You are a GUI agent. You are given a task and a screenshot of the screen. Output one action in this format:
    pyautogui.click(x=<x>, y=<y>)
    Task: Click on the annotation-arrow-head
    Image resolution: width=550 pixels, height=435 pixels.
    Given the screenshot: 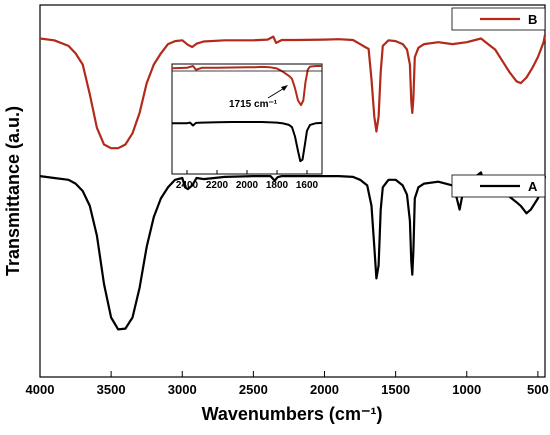 What is the action you would take?
    pyautogui.click(x=284, y=88)
    